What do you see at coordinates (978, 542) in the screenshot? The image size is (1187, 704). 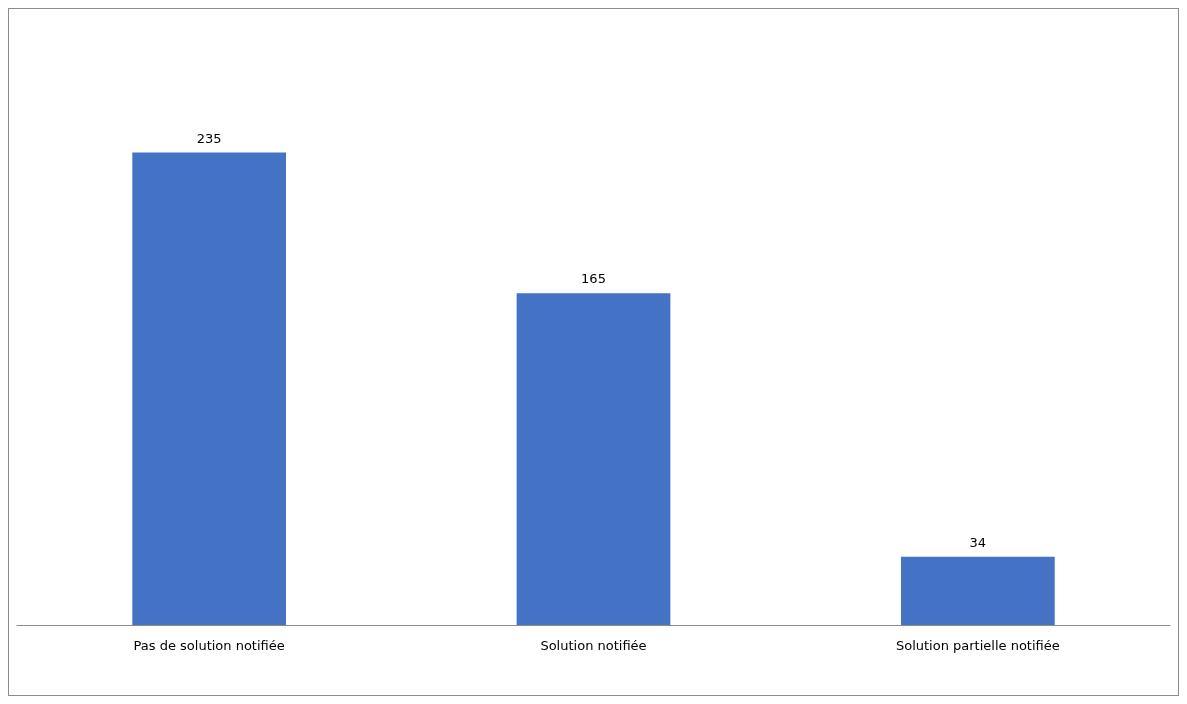 I see `data-label: 34` at bounding box center [978, 542].